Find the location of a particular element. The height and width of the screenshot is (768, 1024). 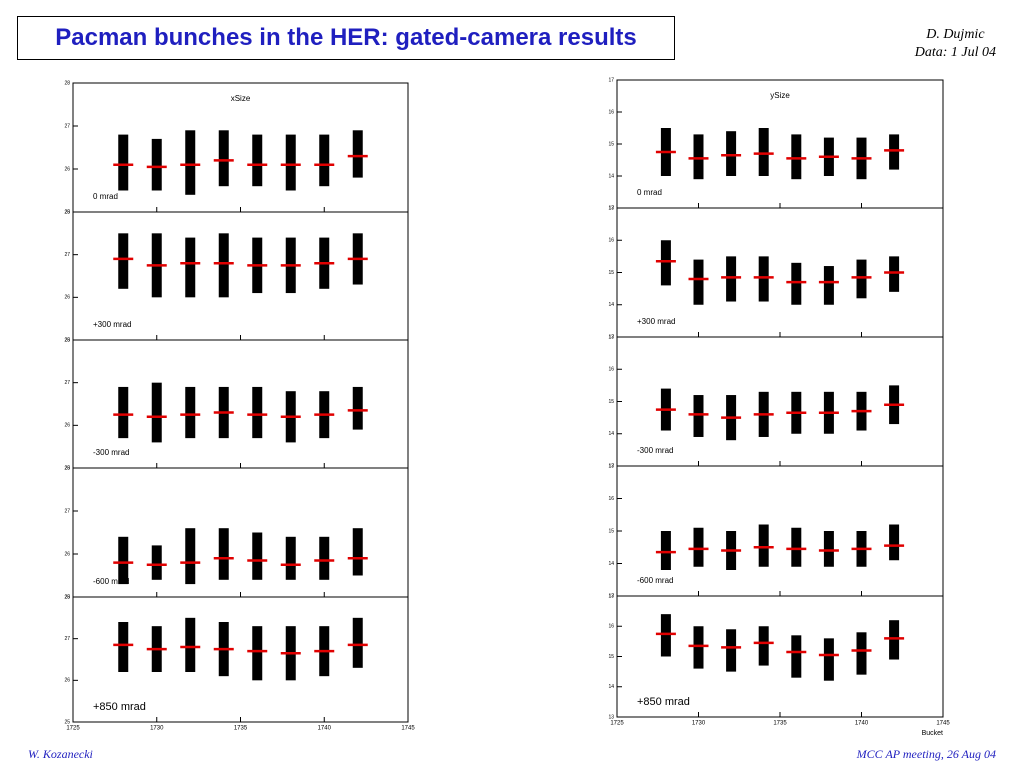

footer-right: MCC AP meeting, 26 Aug 04 is located at coordinates (926, 754).